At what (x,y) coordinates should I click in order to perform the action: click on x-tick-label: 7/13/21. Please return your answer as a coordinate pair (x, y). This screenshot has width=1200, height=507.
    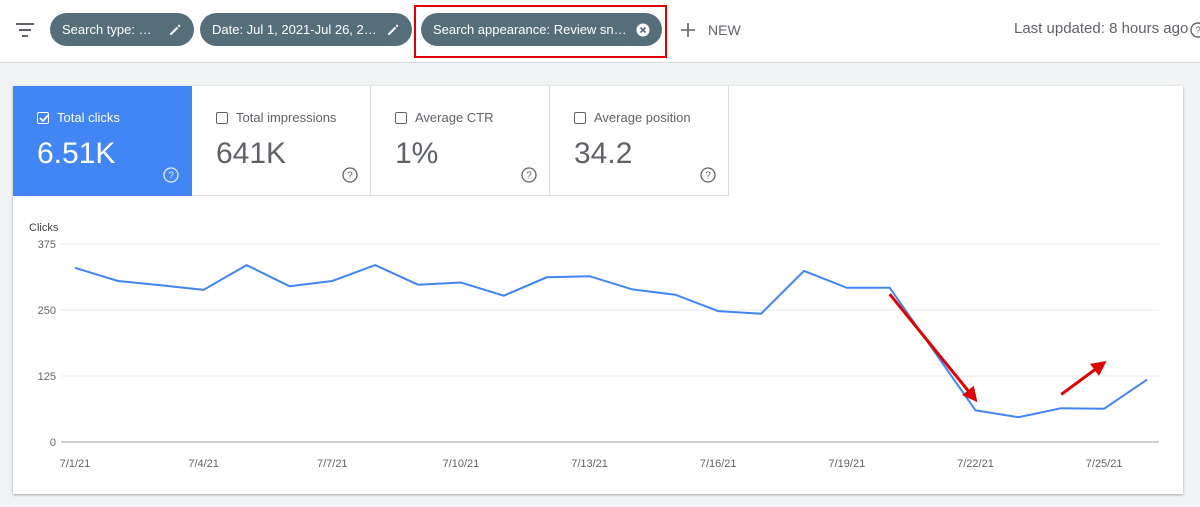
    Looking at the image, I should click on (589, 464).